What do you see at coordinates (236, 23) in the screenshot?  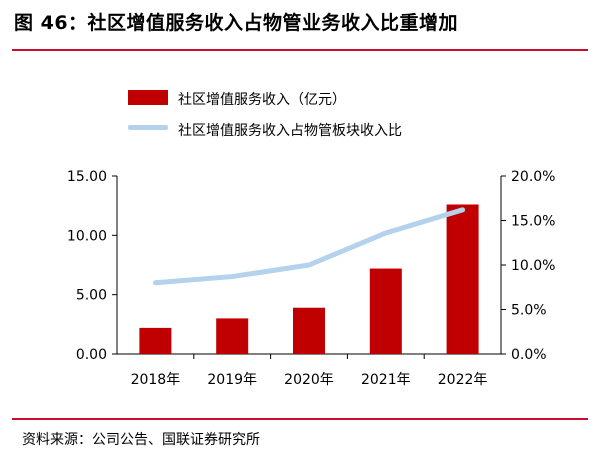 I see `chart-title: 图 46：社区增值服务收入占物管业务收入比重增加` at bounding box center [236, 23].